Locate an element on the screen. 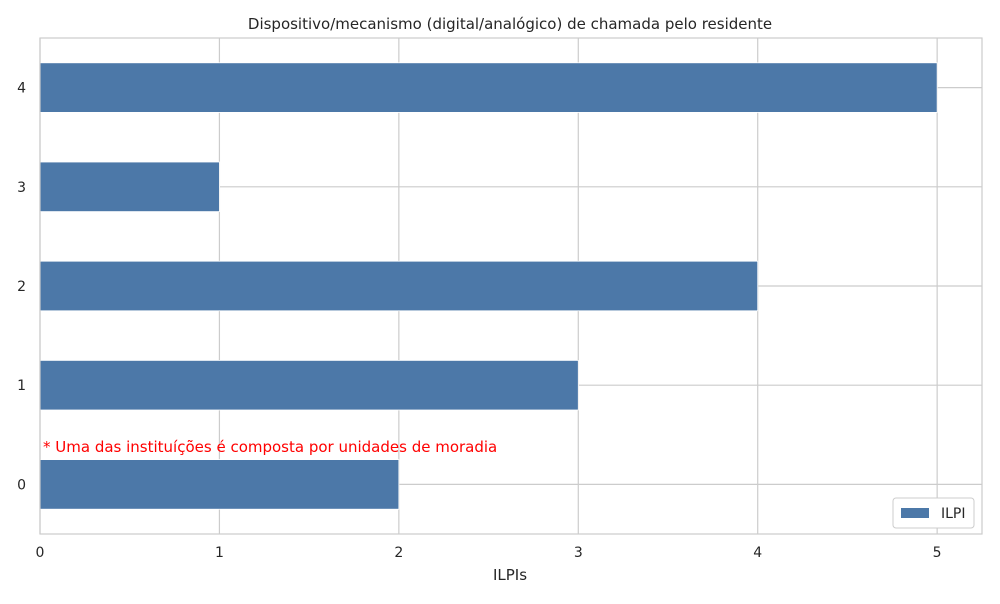 This screenshot has height=604, width=1000. x-tick-label: 0 is located at coordinates (40, 553).